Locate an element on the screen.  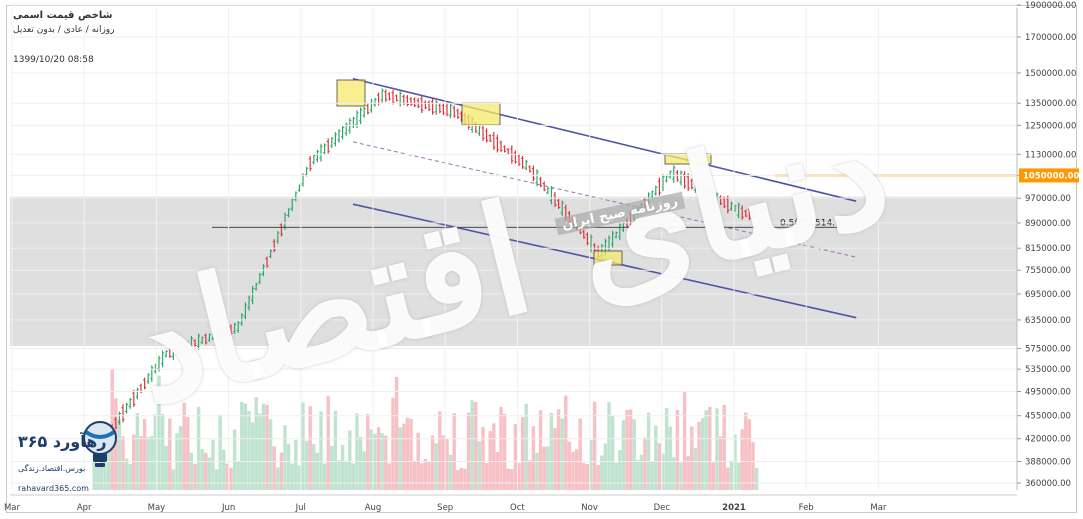
volume-bars is located at coordinates (425, 429).